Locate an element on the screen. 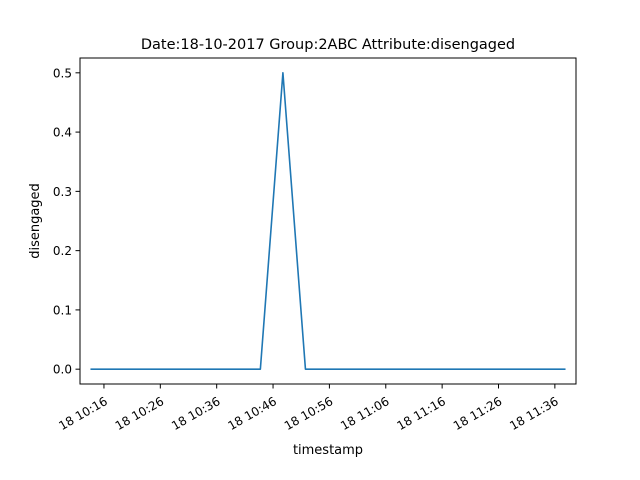 Image resolution: width=640 pixels, height=480 pixels. y-tick-label: 0.0 is located at coordinates (62, 370).